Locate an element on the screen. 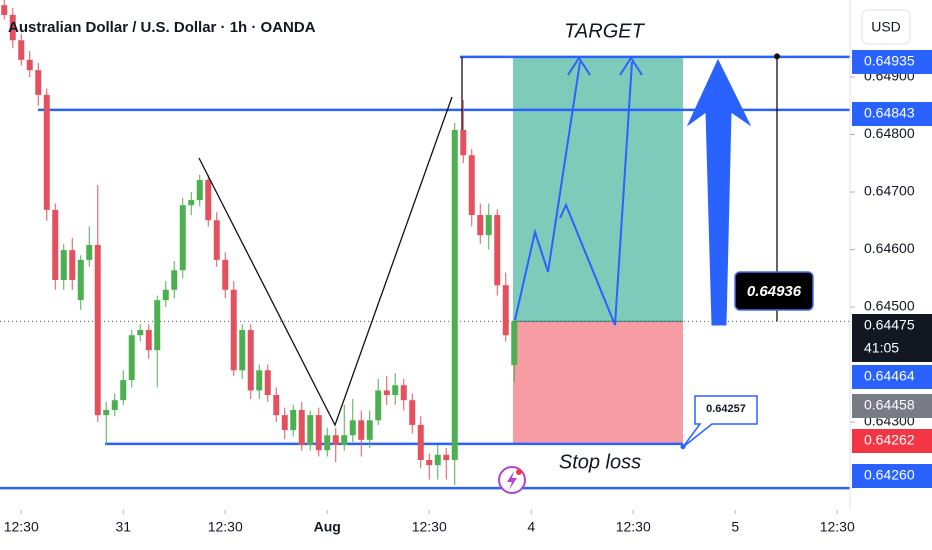 Image resolution: width=932 pixels, height=550 pixels. price-badge-label: 0.64464 is located at coordinates (889, 376).